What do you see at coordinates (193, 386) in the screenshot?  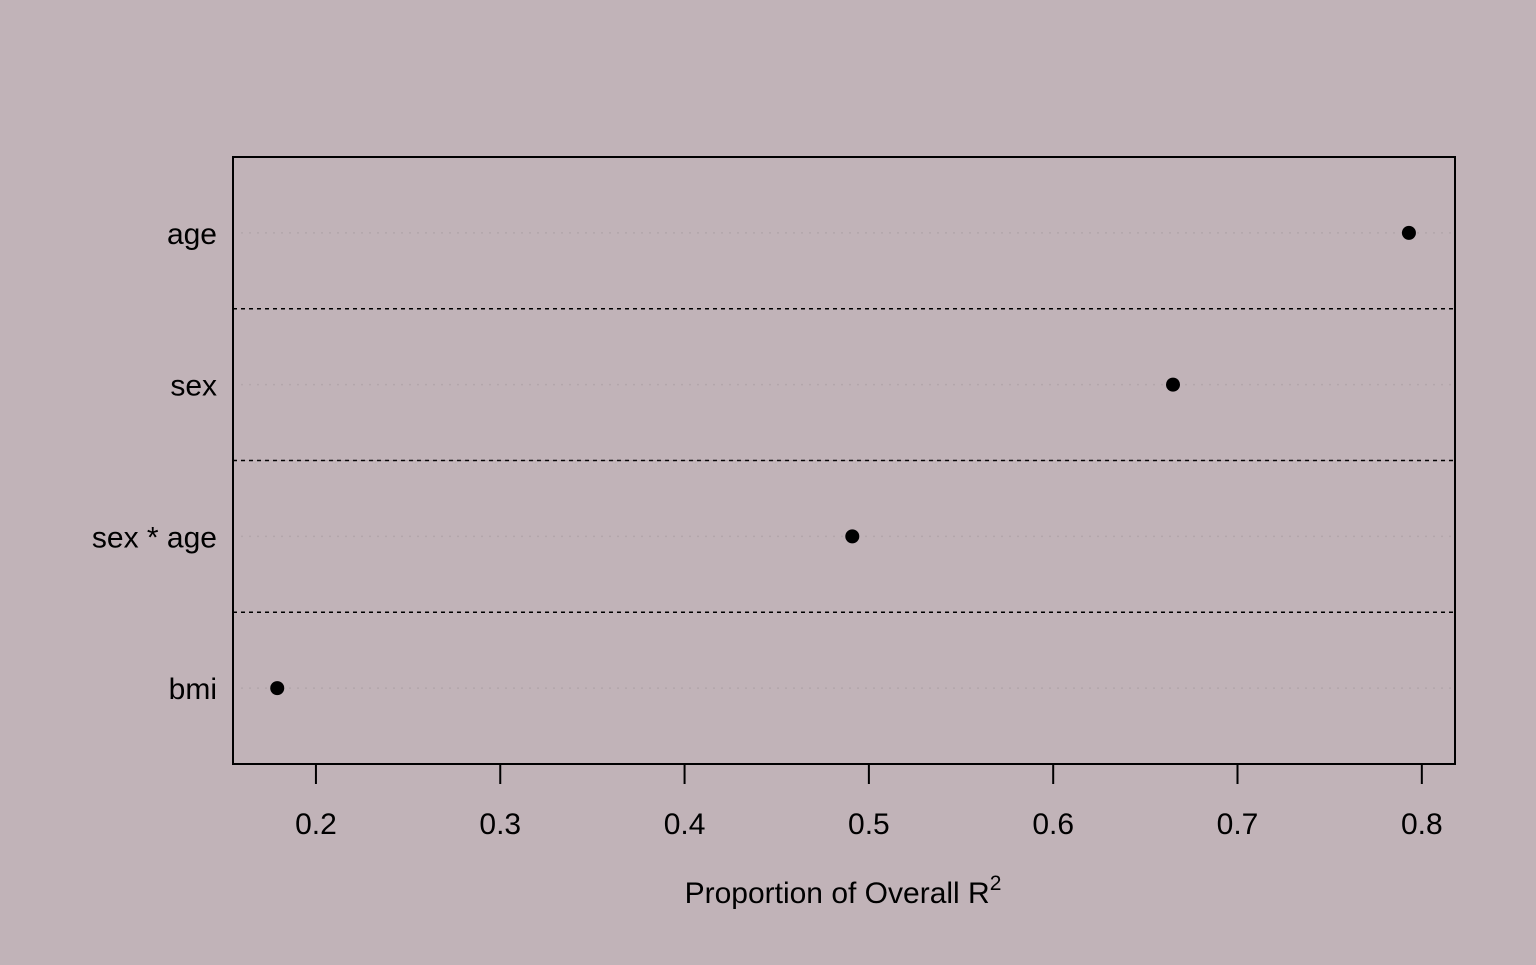 I see `category-label: sex` at bounding box center [193, 386].